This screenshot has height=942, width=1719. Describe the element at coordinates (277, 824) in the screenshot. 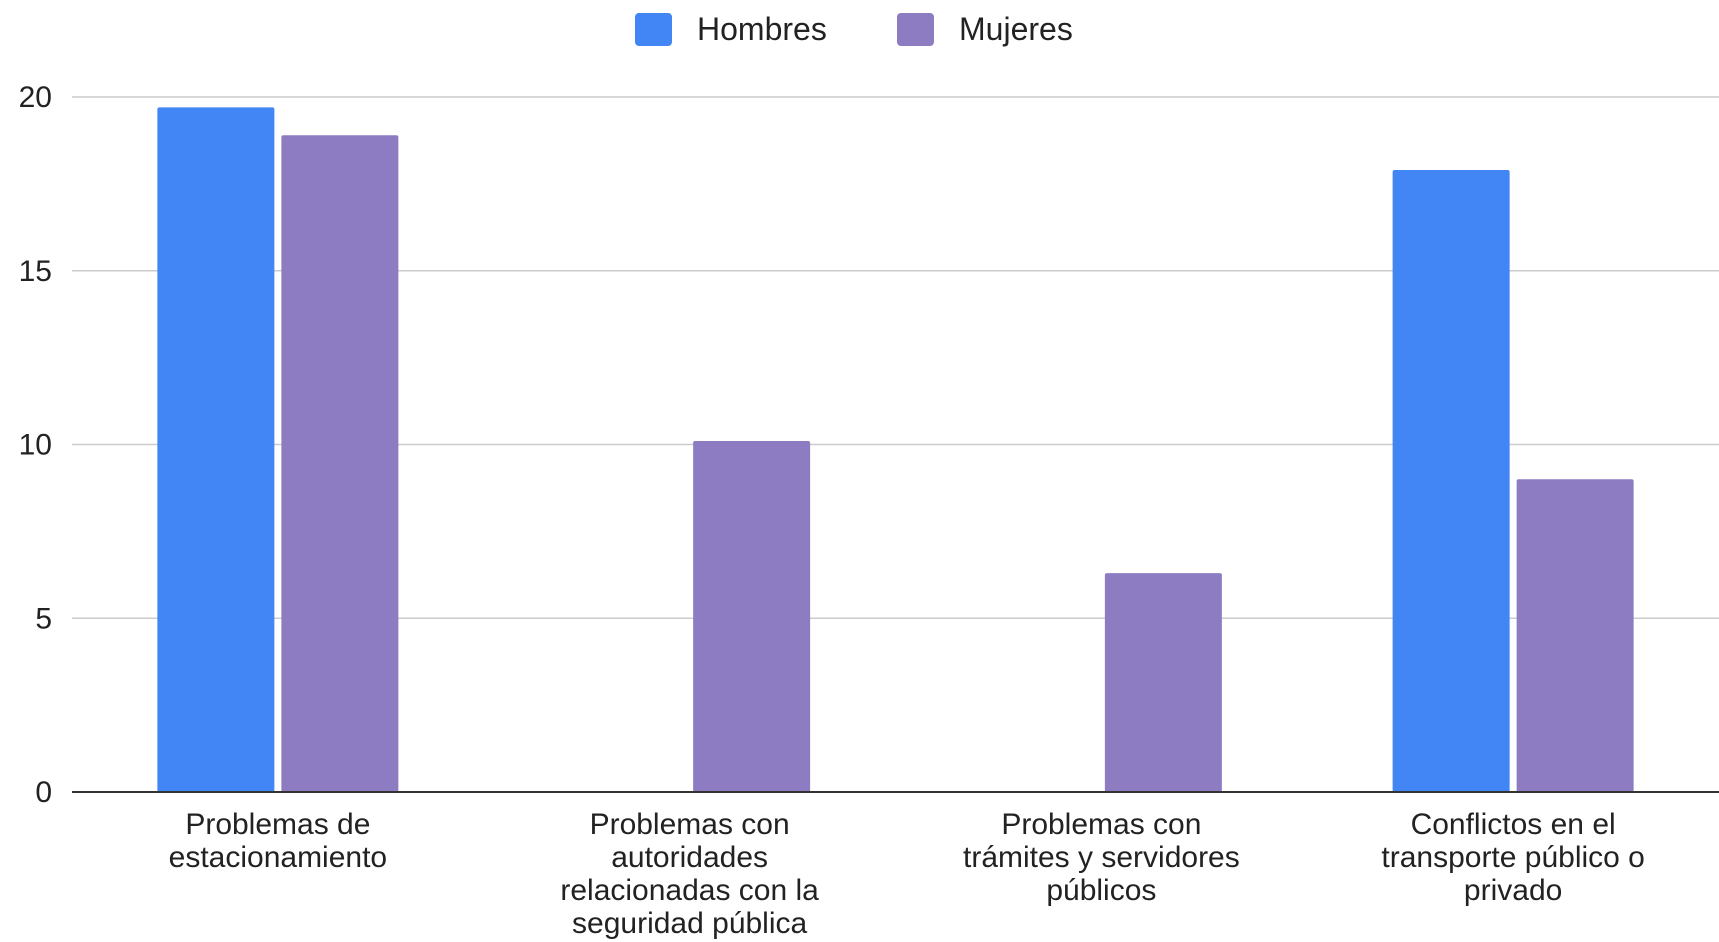

I see `x-tick-label: Problemas de` at that location.